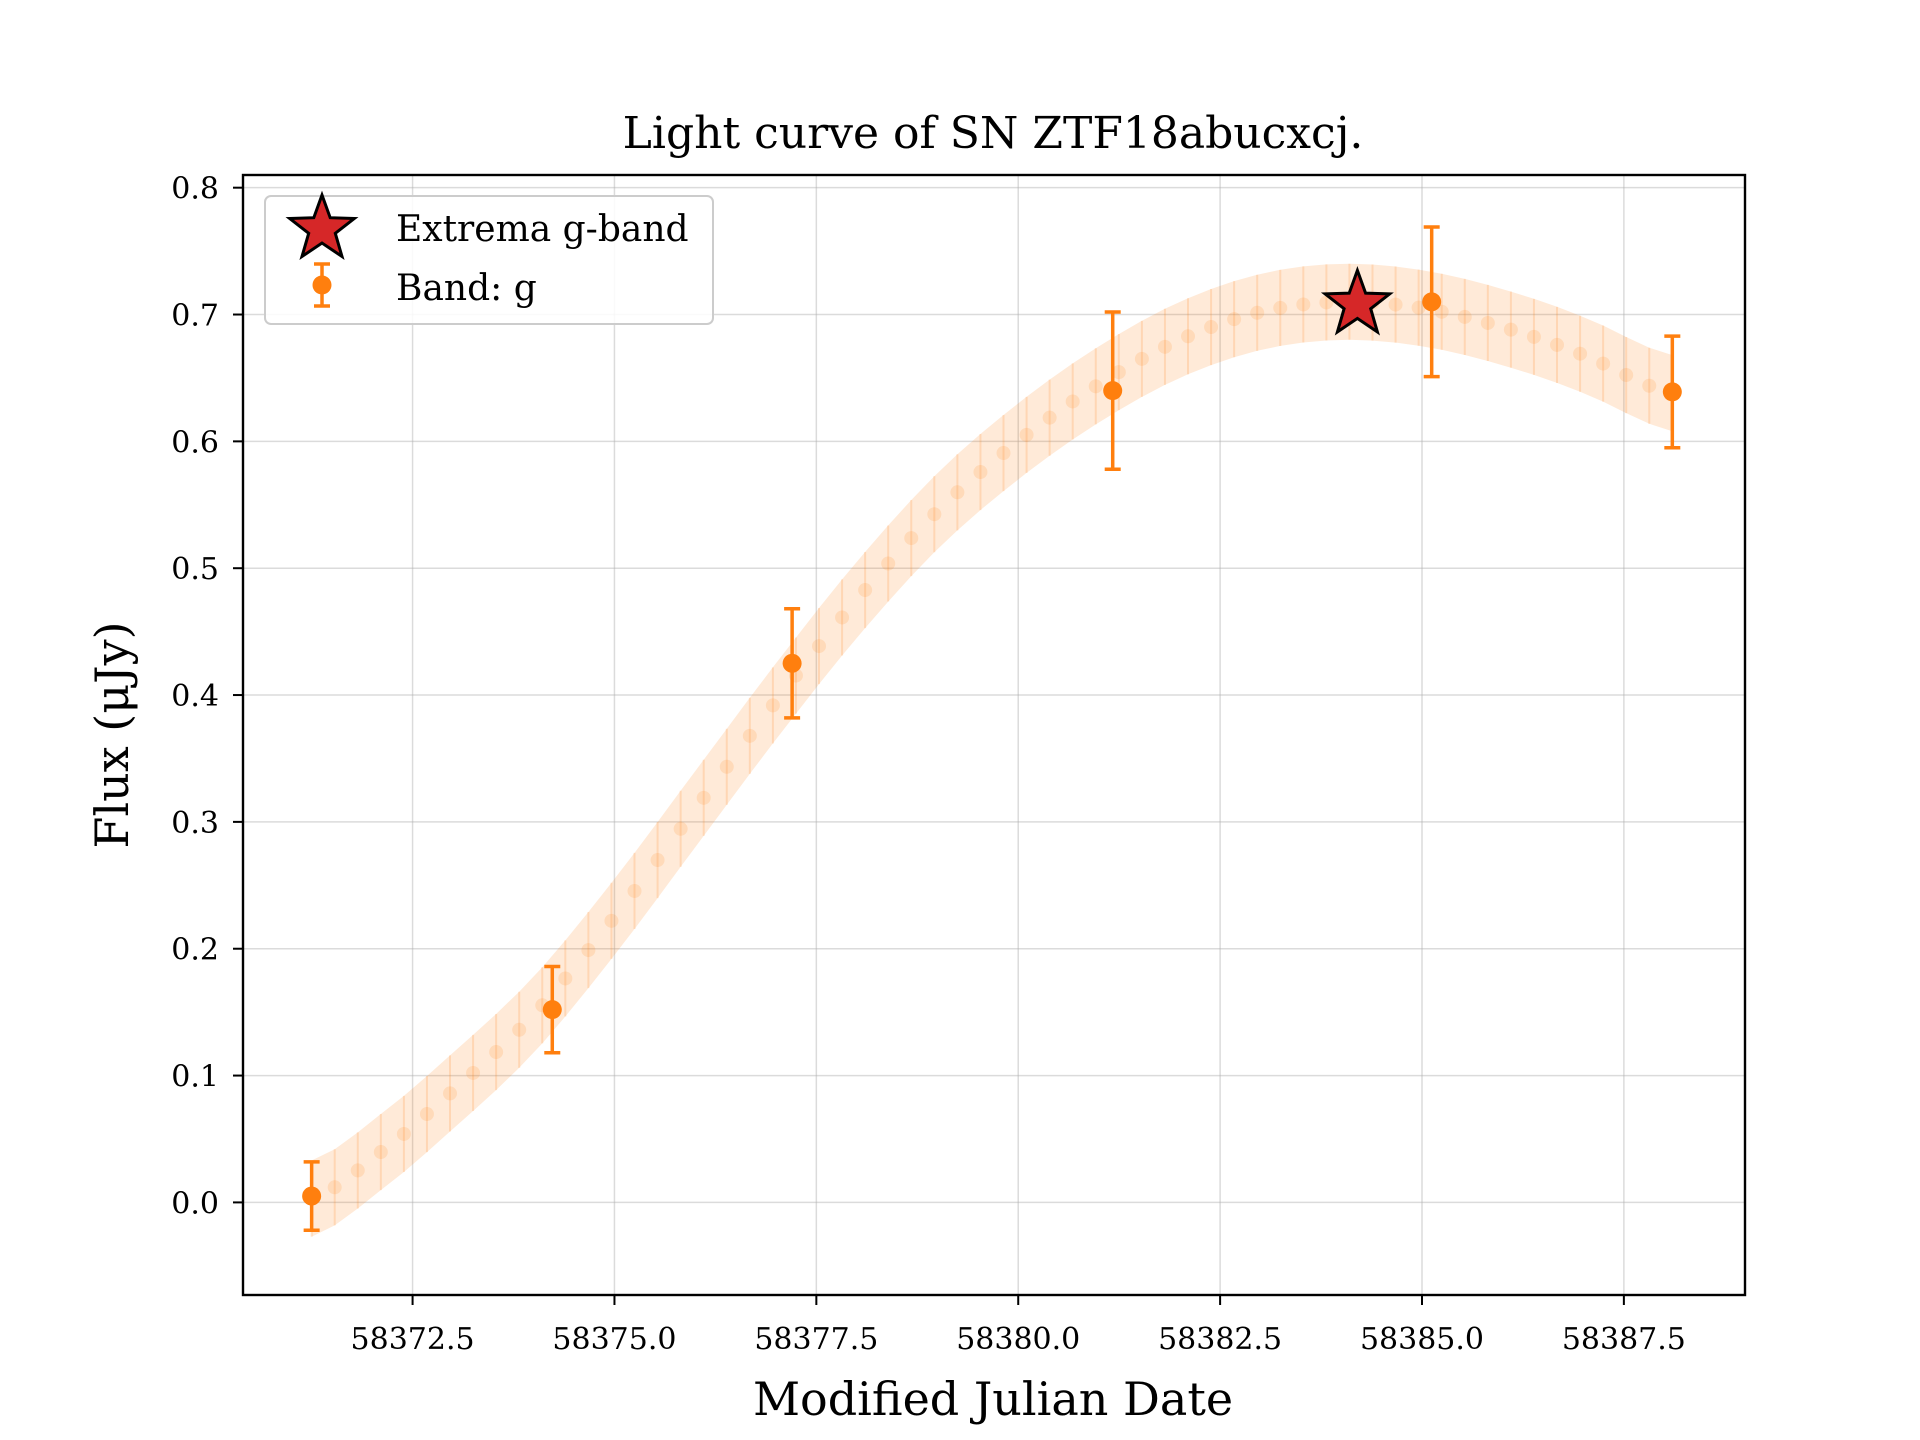  What do you see at coordinates (195, 1077) in the screenshot?
I see `y-tick-label: 0.1` at bounding box center [195, 1077].